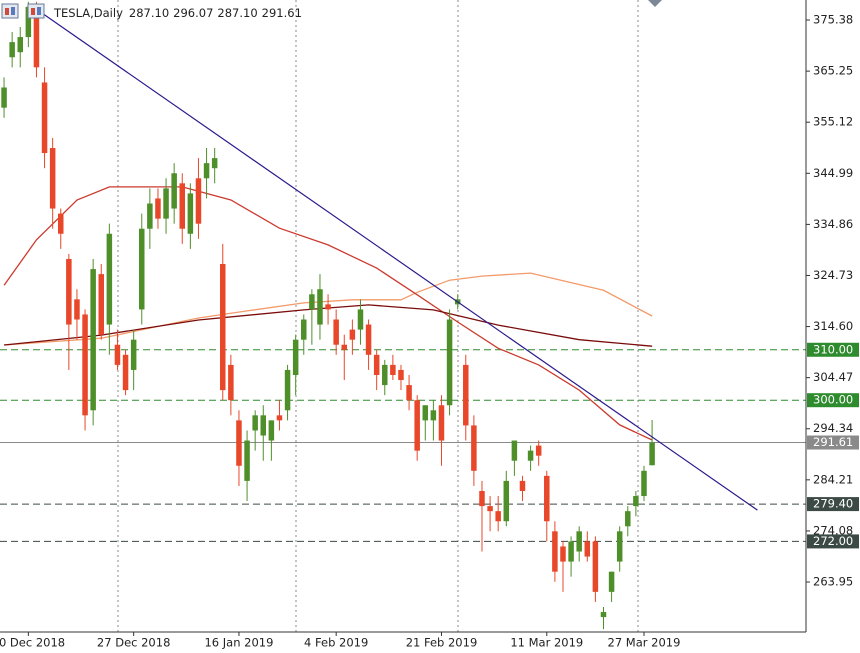 This screenshot has width=860, height=653. I want to click on level-label: 272.00, so click(833, 541).